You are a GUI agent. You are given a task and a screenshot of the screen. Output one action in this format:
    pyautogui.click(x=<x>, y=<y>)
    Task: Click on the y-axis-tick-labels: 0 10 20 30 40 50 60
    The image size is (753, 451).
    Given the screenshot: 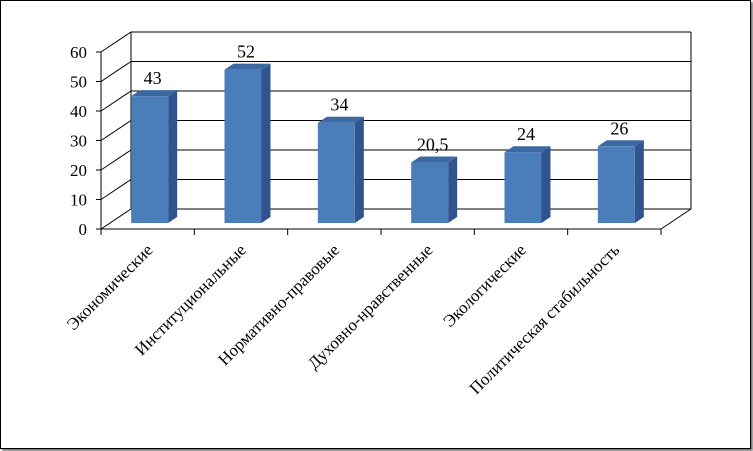 What is the action you would take?
    pyautogui.click(x=78, y=141)
    